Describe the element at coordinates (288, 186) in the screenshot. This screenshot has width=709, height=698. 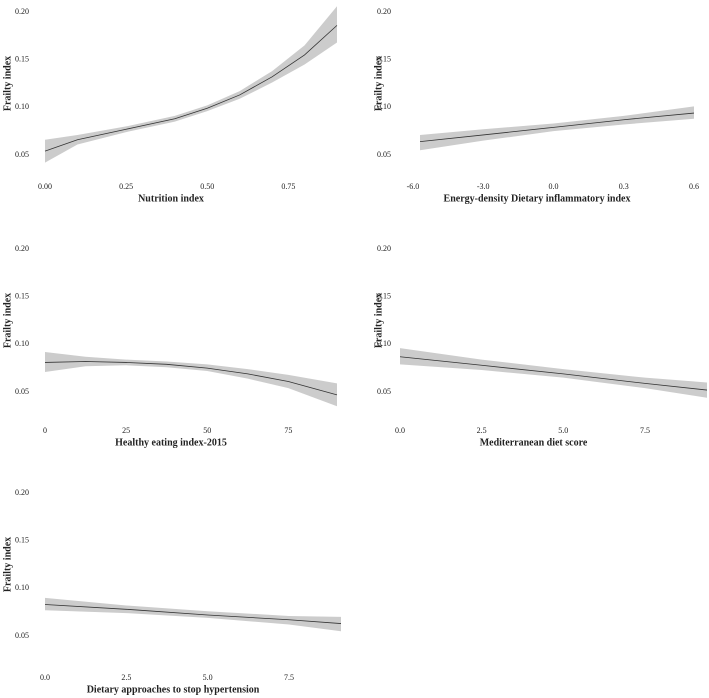
I see `x-tick-label: 0.75` at that location.